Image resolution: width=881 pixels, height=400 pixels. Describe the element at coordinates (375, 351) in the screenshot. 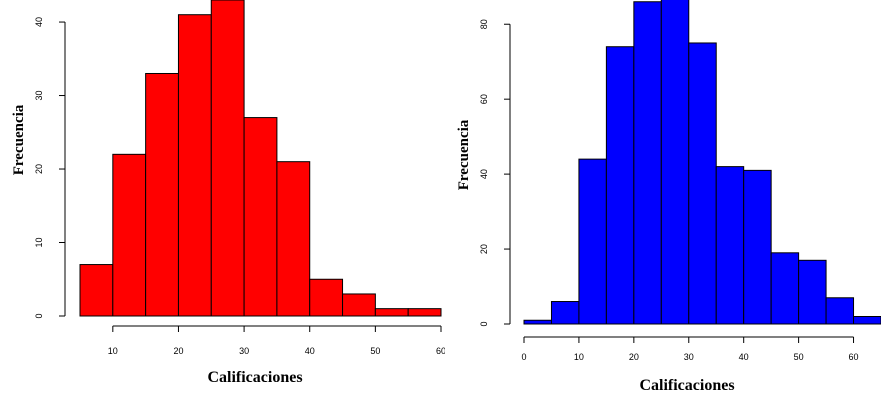

I see `left-x-tick-label-4: 50` at that location.